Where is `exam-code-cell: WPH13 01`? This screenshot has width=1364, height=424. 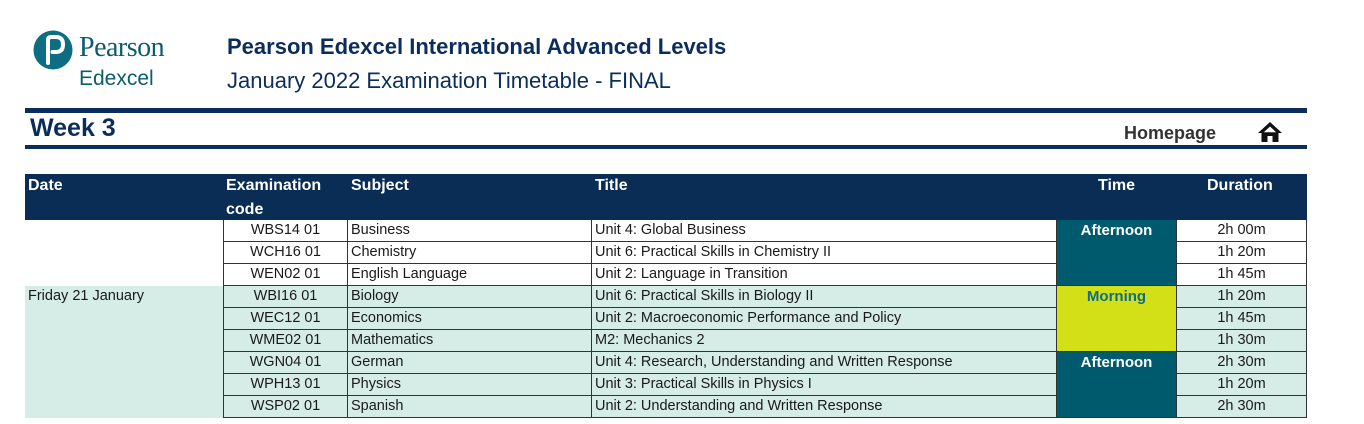
exam-code-cell: WPH13 01 is located at coordinates (286, 385).